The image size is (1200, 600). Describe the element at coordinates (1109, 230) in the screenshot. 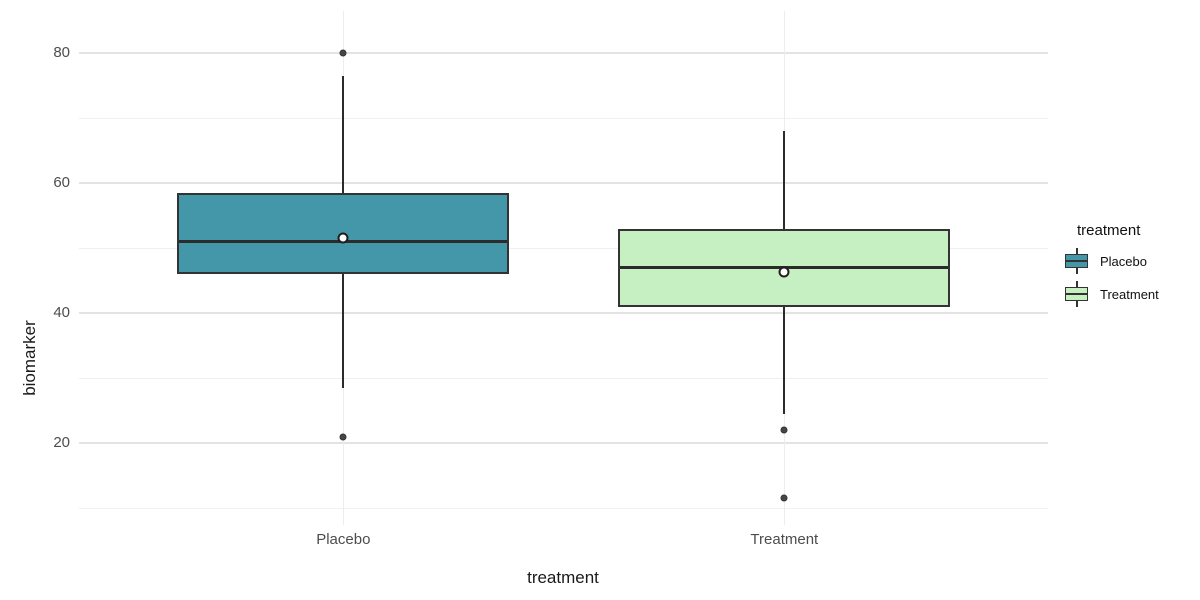

I see `legend-title: treatment` at that location.